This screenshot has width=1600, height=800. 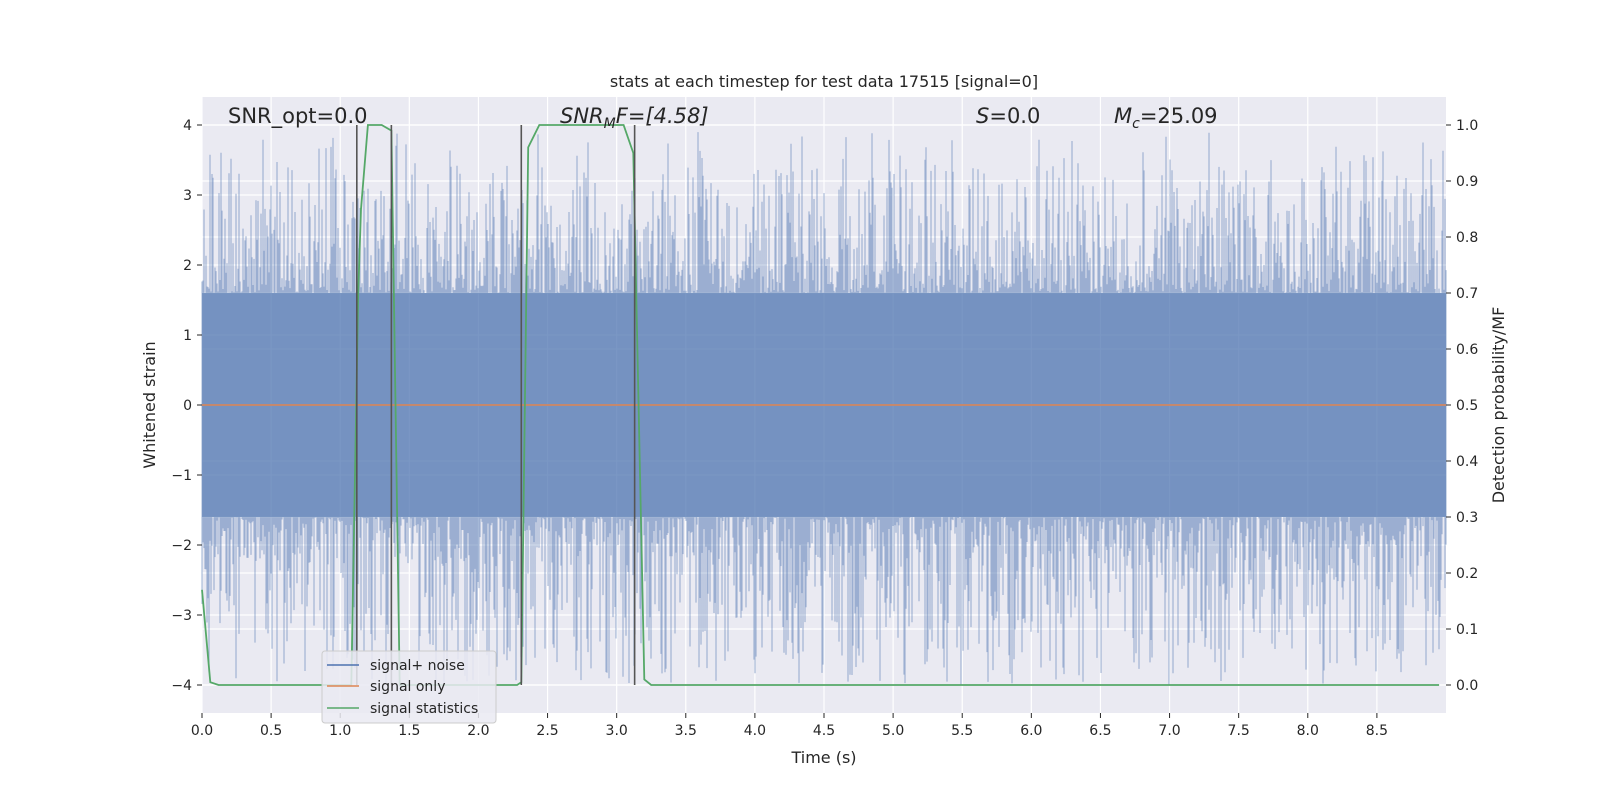 I want to click on annotation-mc-sub: c, so click(x=1136, y=124).